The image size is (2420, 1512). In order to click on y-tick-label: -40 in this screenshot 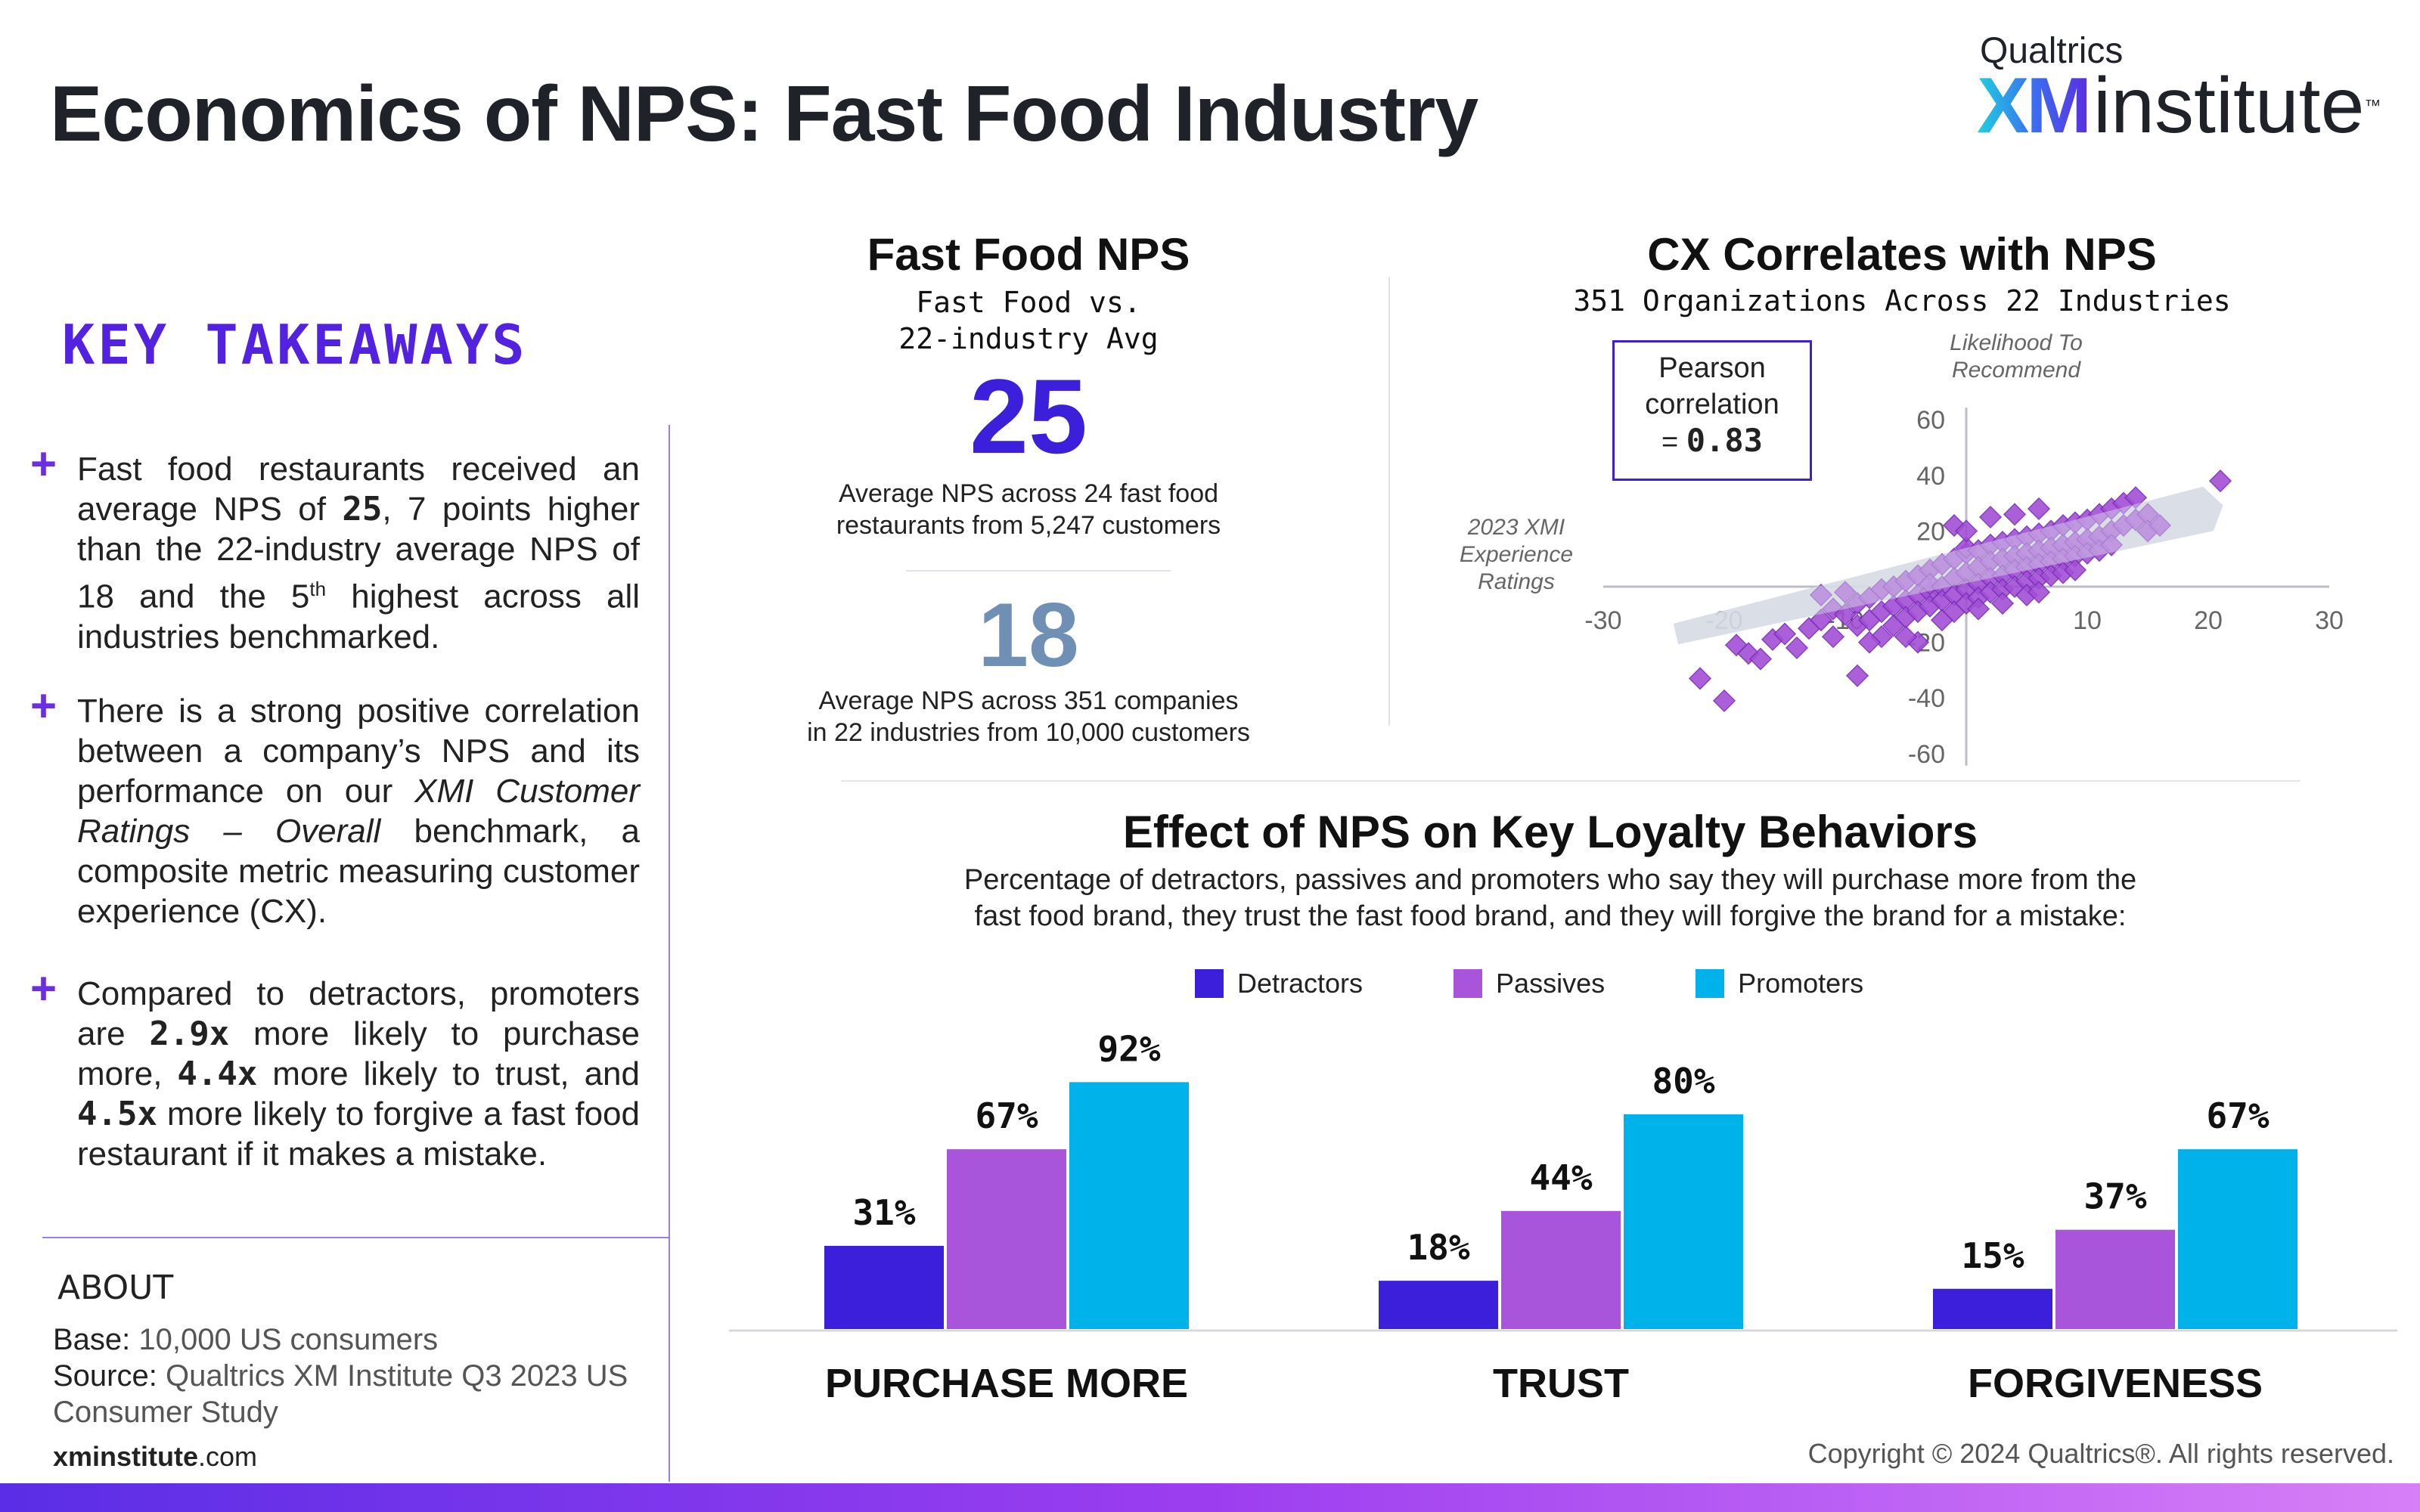, I will do `click(1926, 698)`.